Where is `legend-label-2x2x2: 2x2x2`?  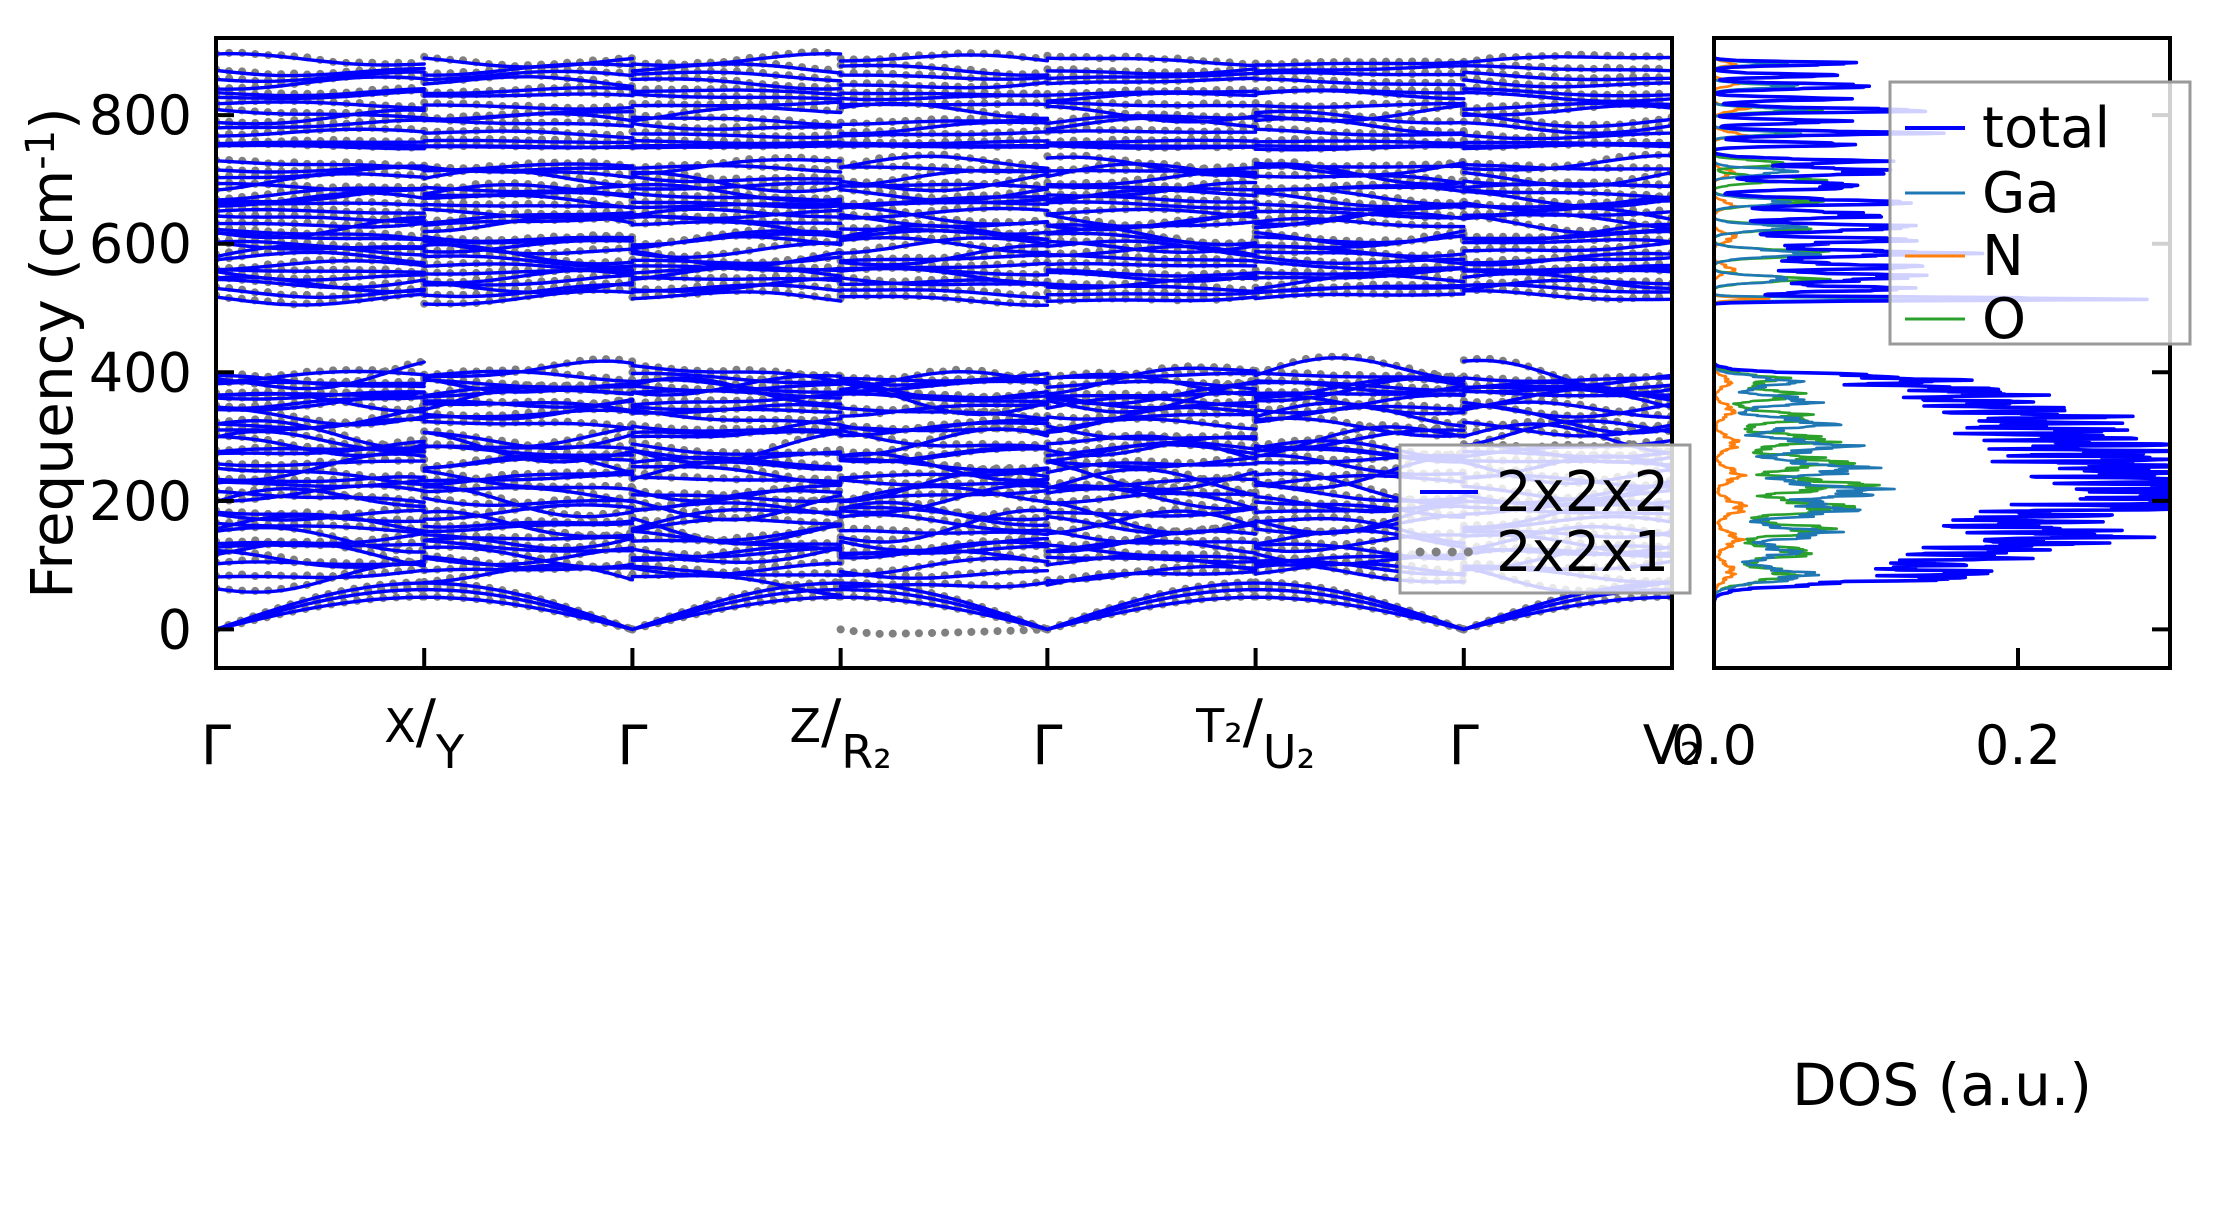 legend-label-2x2x2: 2x2x2 is located at coordinates (1582, 492).